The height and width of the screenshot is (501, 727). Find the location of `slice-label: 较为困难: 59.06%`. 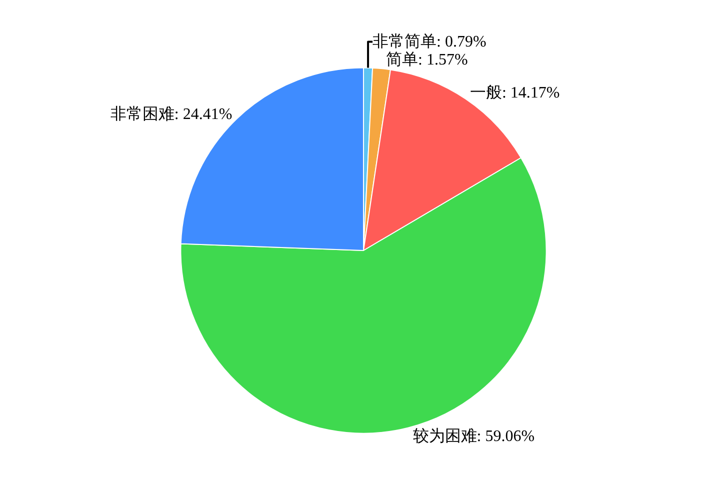

slice-label: 较为困难: 59.06% is located at coordinates (473, 436).